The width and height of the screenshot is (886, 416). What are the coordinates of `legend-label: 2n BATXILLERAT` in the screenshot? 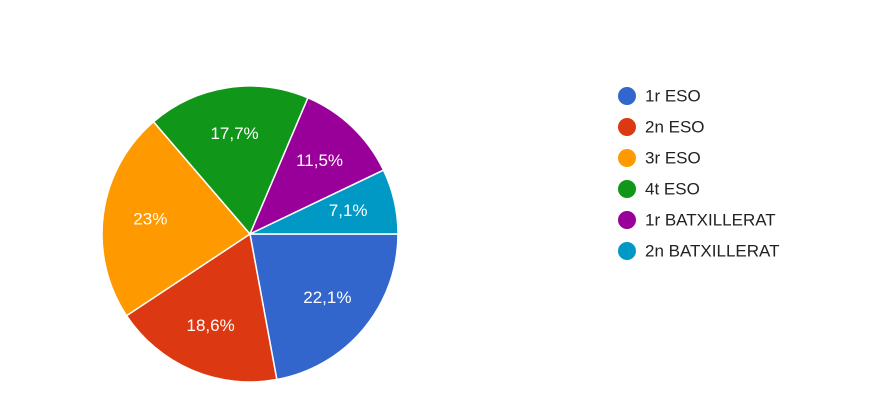 It's located at (712, 250).